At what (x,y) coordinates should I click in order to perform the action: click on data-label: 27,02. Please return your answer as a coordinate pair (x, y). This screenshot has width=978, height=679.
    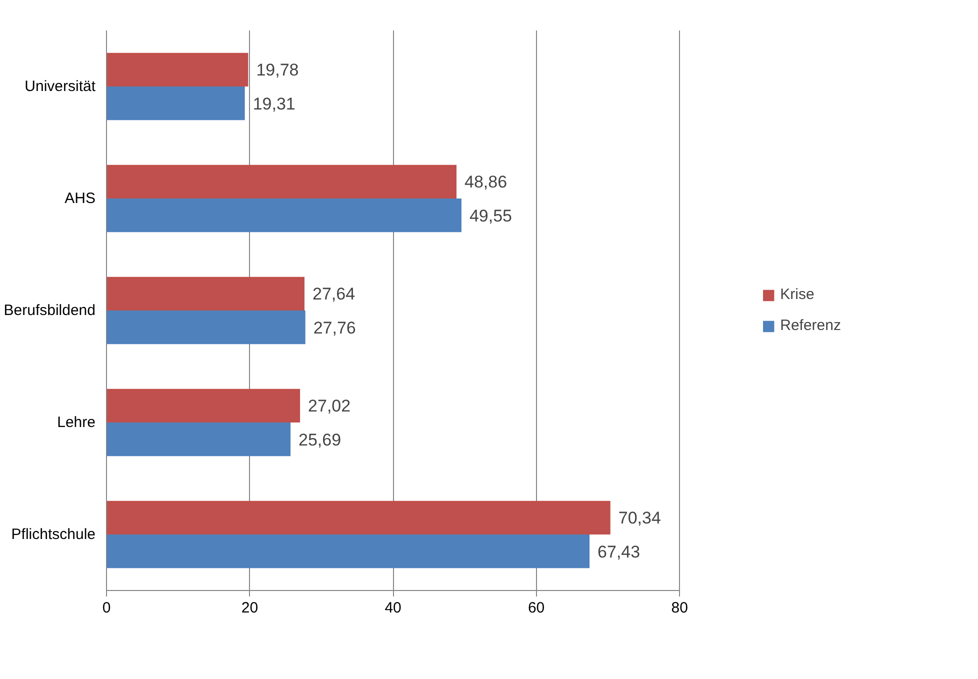
    Looking at the image, I should click on (329, 406).